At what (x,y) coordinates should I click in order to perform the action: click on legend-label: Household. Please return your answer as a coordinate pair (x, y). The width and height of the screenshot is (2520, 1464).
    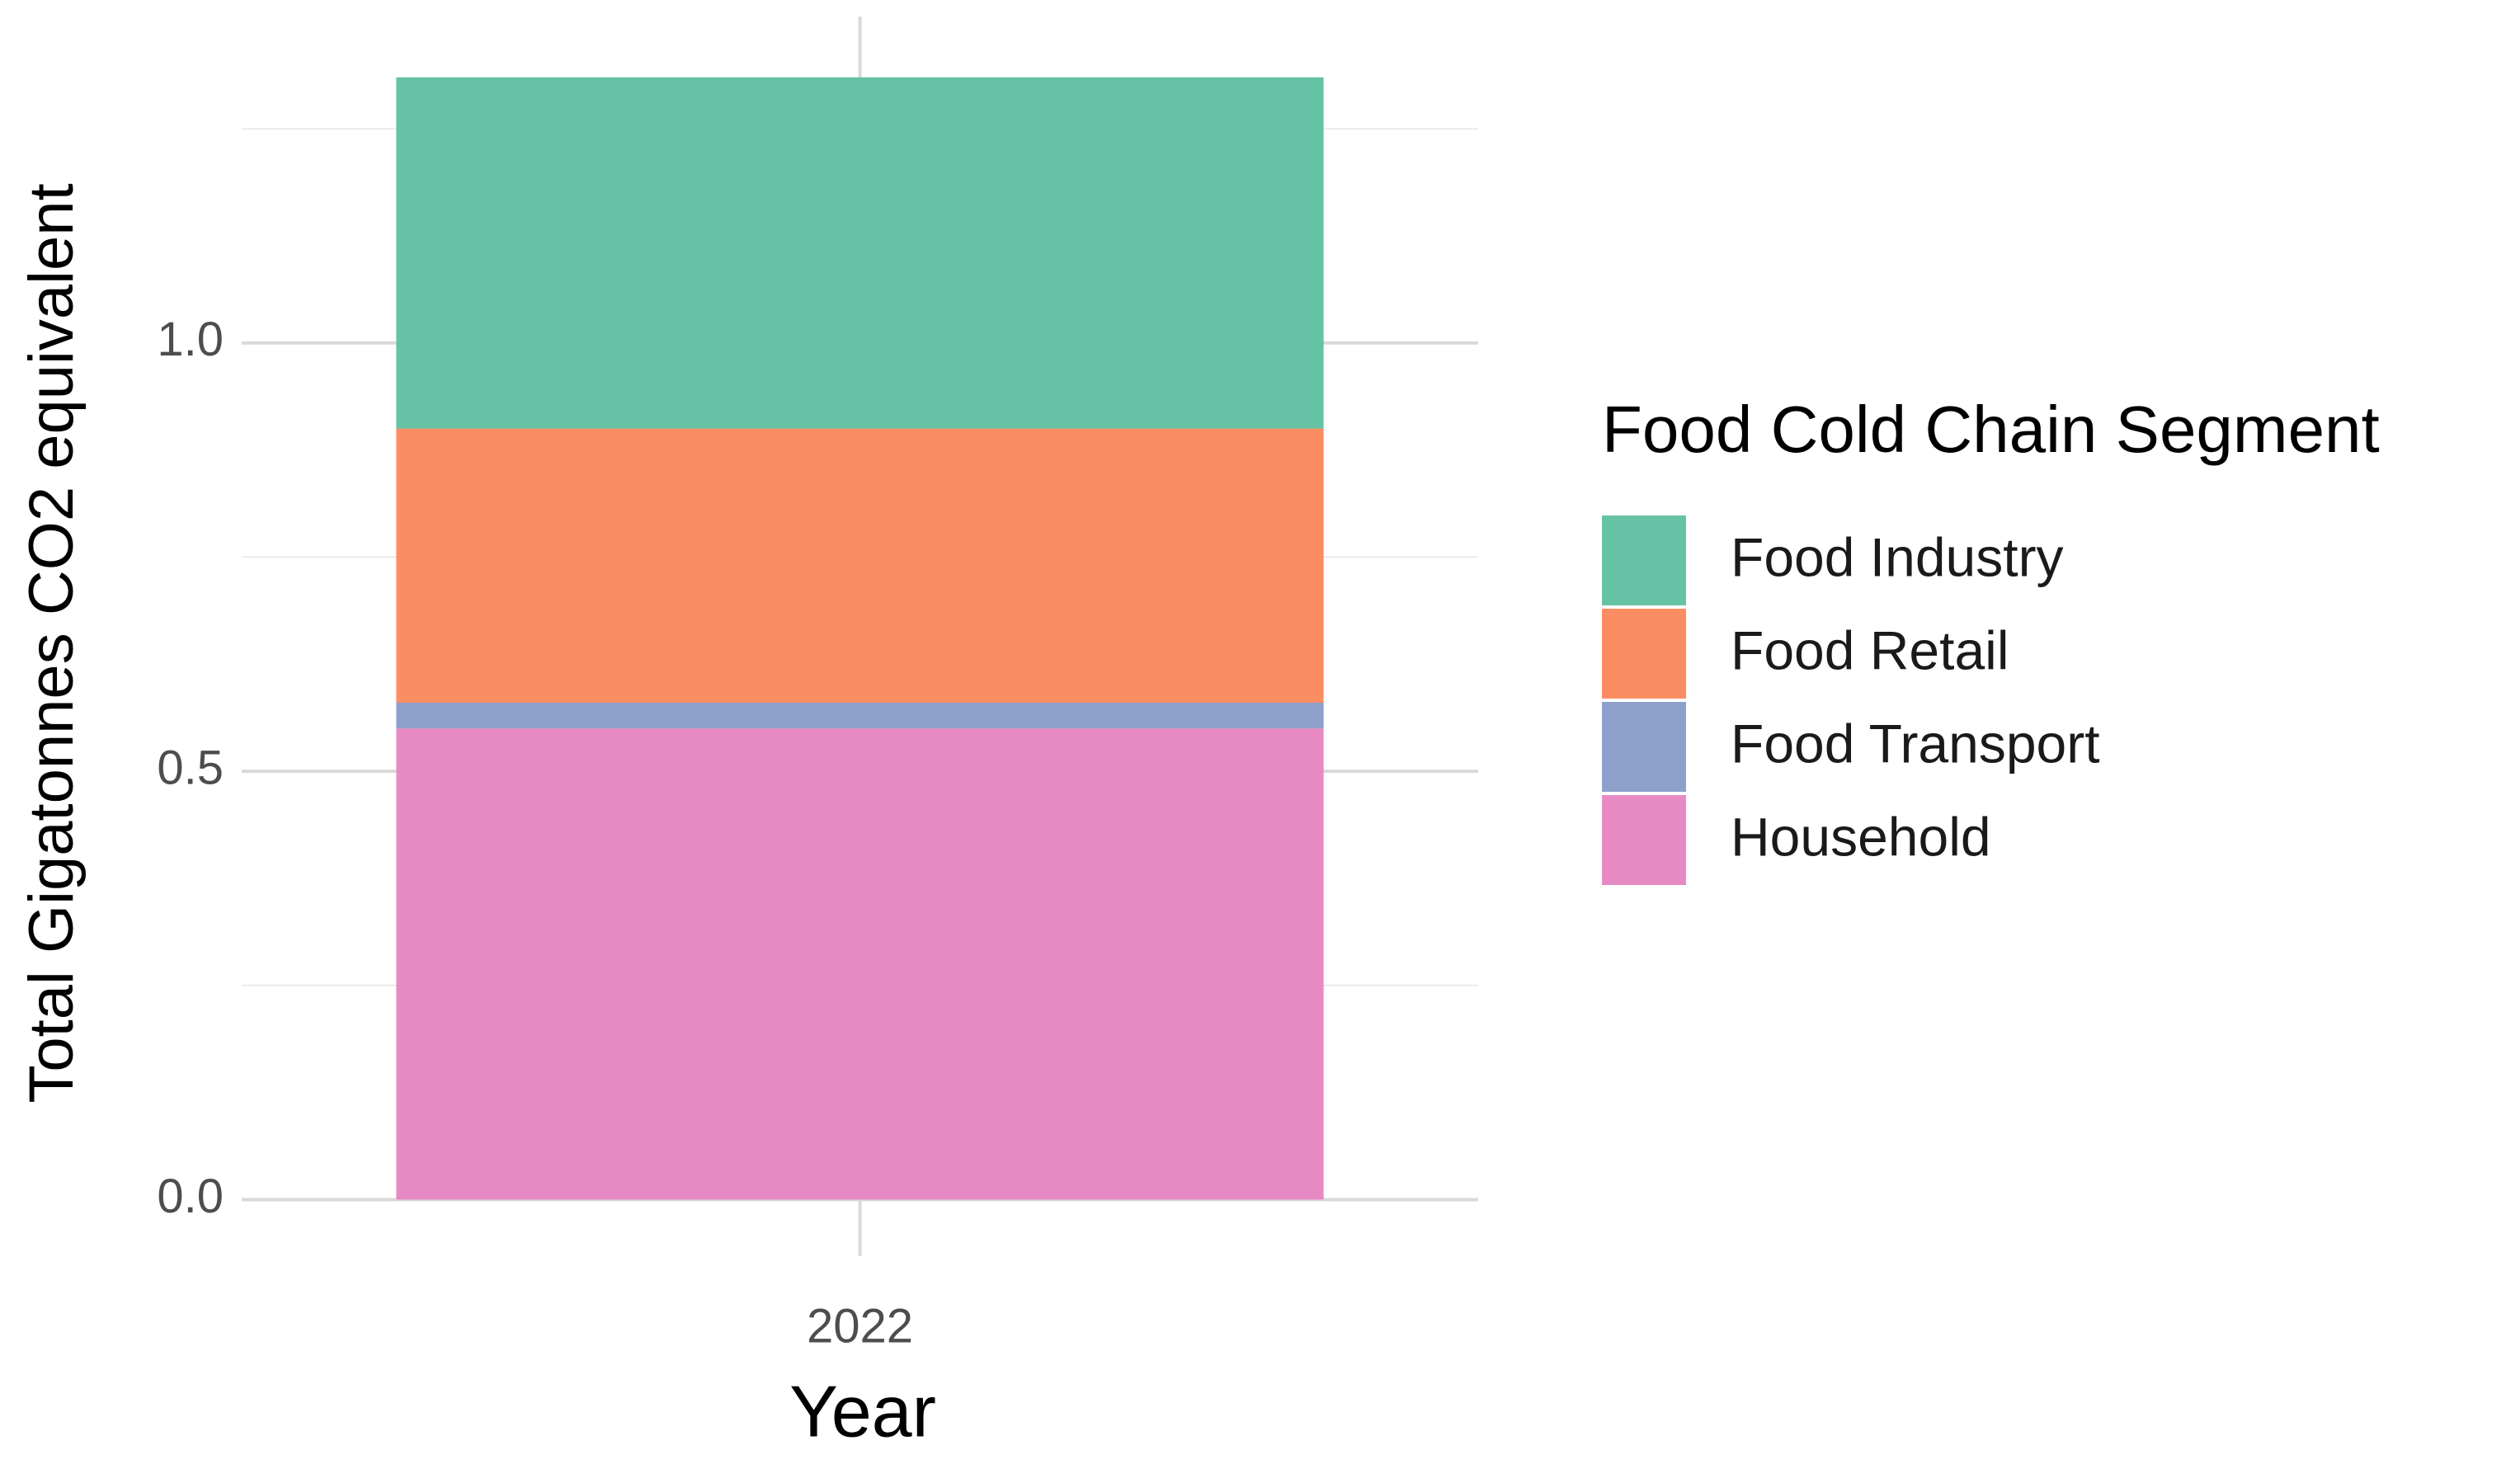
    Looking at the image, I should click on (1861, 837).